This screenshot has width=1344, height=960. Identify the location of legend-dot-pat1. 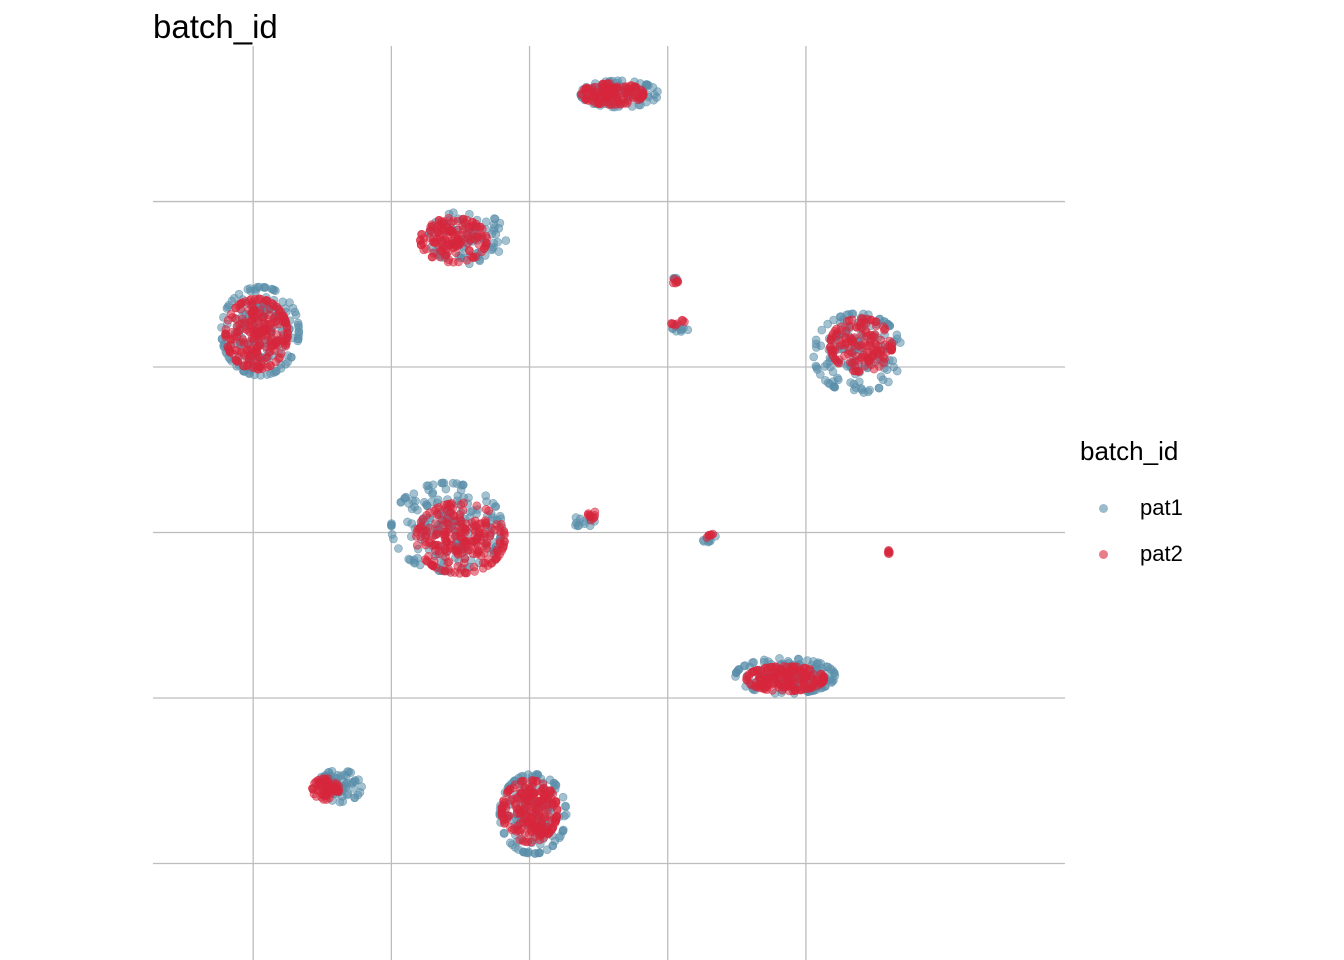
(1103, 508).